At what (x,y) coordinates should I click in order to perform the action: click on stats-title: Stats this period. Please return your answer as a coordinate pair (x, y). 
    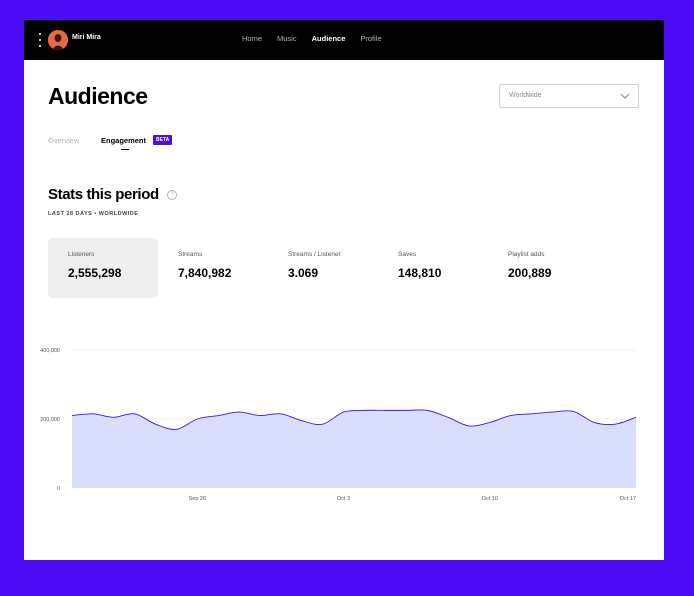
    Looking at the image, I should click on (103, 194).